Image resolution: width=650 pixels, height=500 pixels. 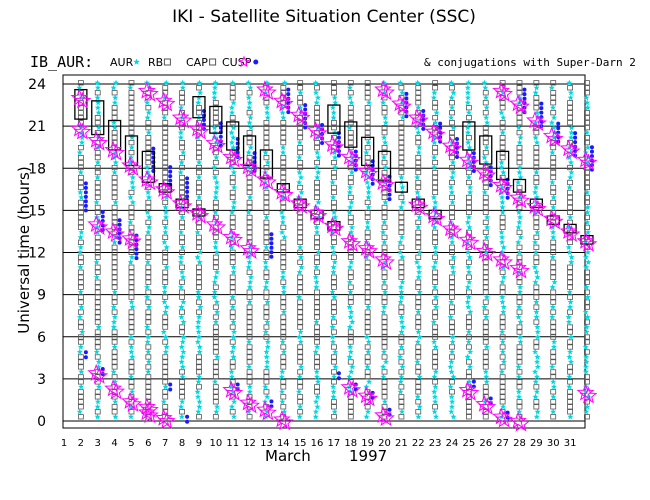 What do you see at coordinates (485, 443) in the screenshot?
I see `x-tick-label: 26` at bounding box center [485, 443].